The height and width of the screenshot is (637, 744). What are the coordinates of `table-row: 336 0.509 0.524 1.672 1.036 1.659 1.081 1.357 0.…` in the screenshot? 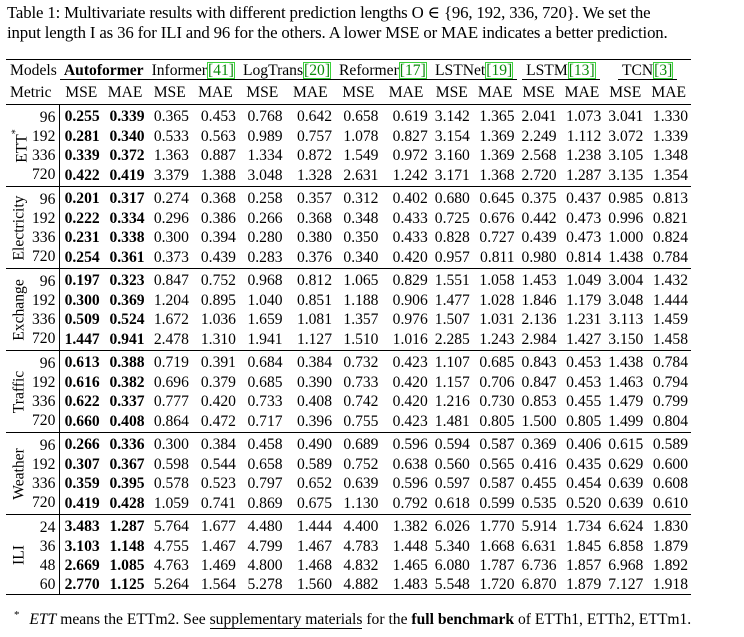 It's located at (348, 319).